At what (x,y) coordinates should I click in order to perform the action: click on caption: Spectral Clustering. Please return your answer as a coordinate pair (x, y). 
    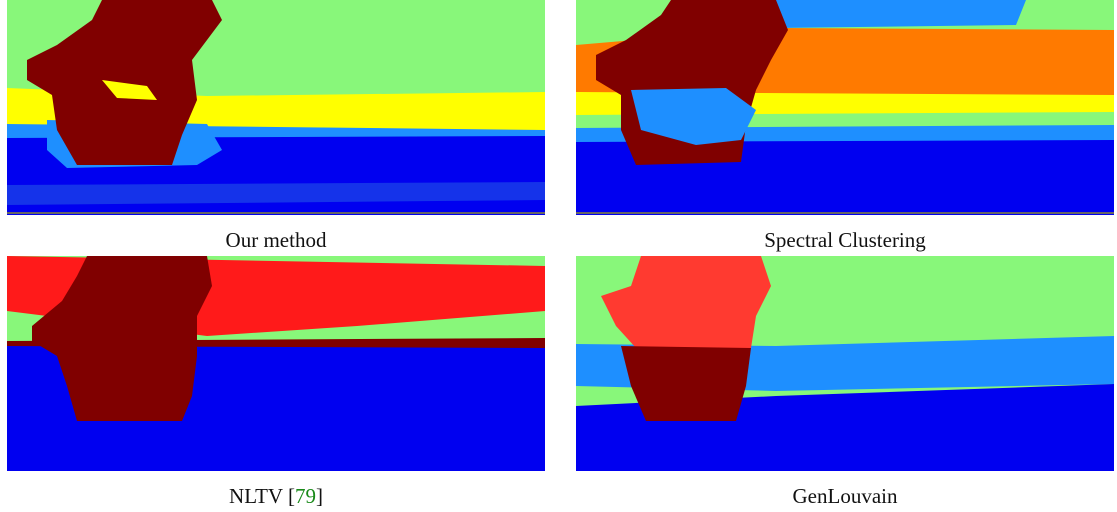
    Looking at the image, I should click on (845, 240).